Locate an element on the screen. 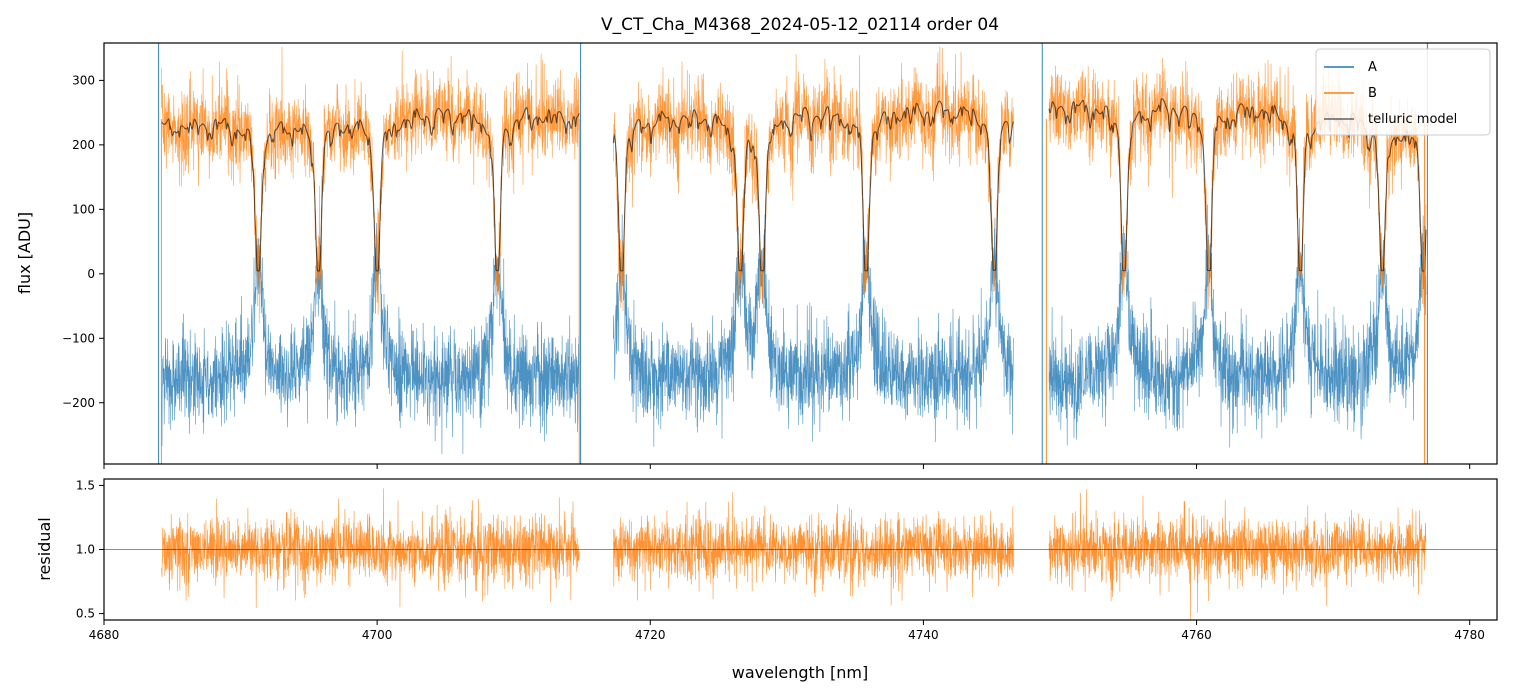 The image size is (1514, 696). residual-y-ticks: 1.5 1.0 0.5 is located at coordinates (90, 549).